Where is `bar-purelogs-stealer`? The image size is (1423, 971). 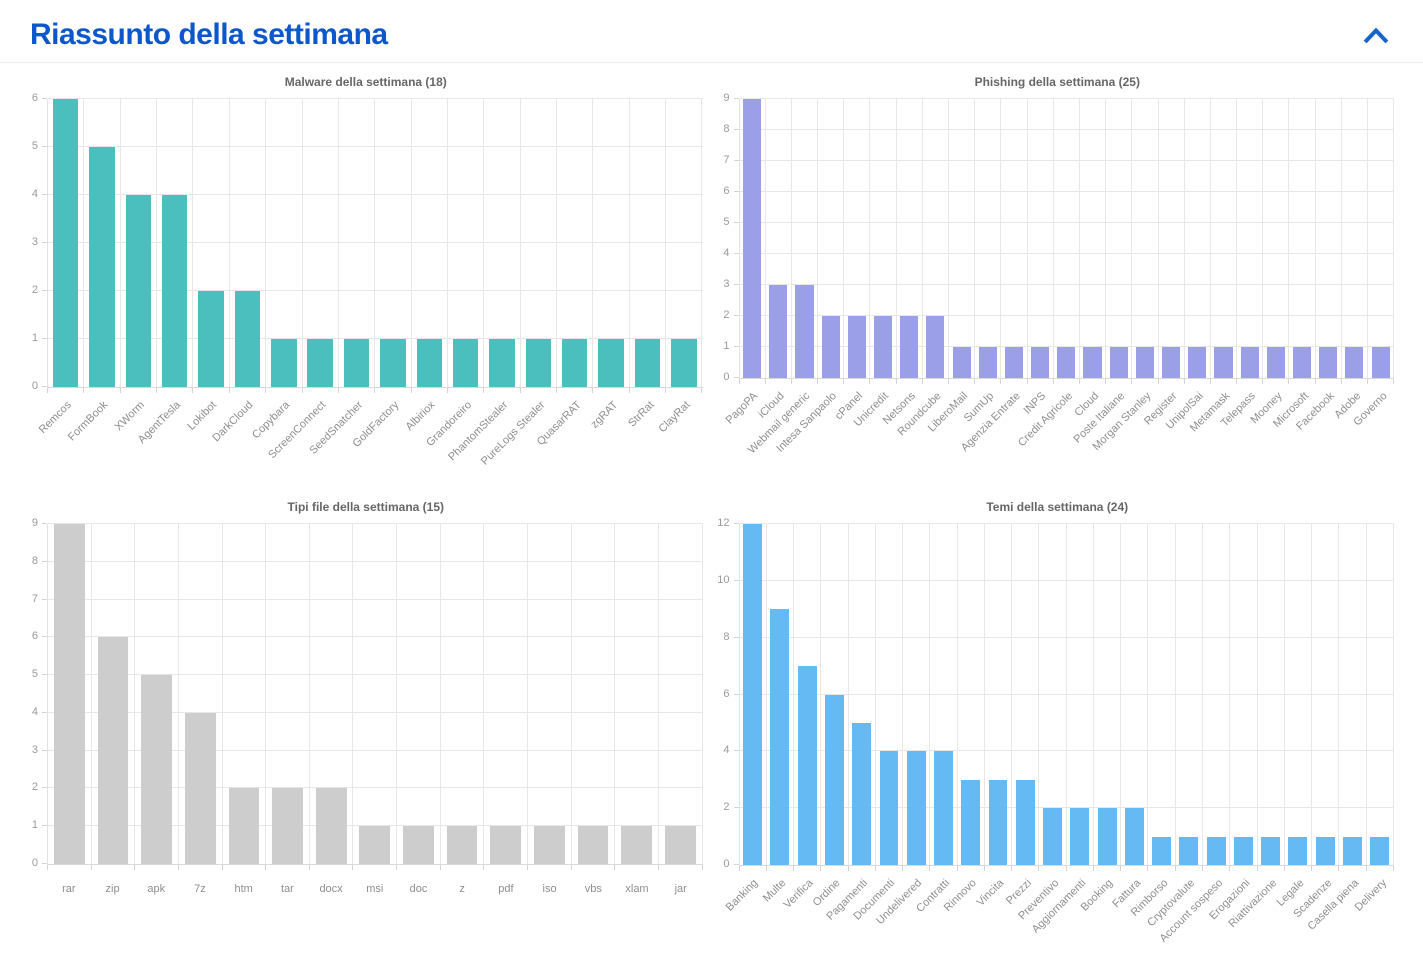
bar-purelogs-stealer is located at coordinates (538, 363).